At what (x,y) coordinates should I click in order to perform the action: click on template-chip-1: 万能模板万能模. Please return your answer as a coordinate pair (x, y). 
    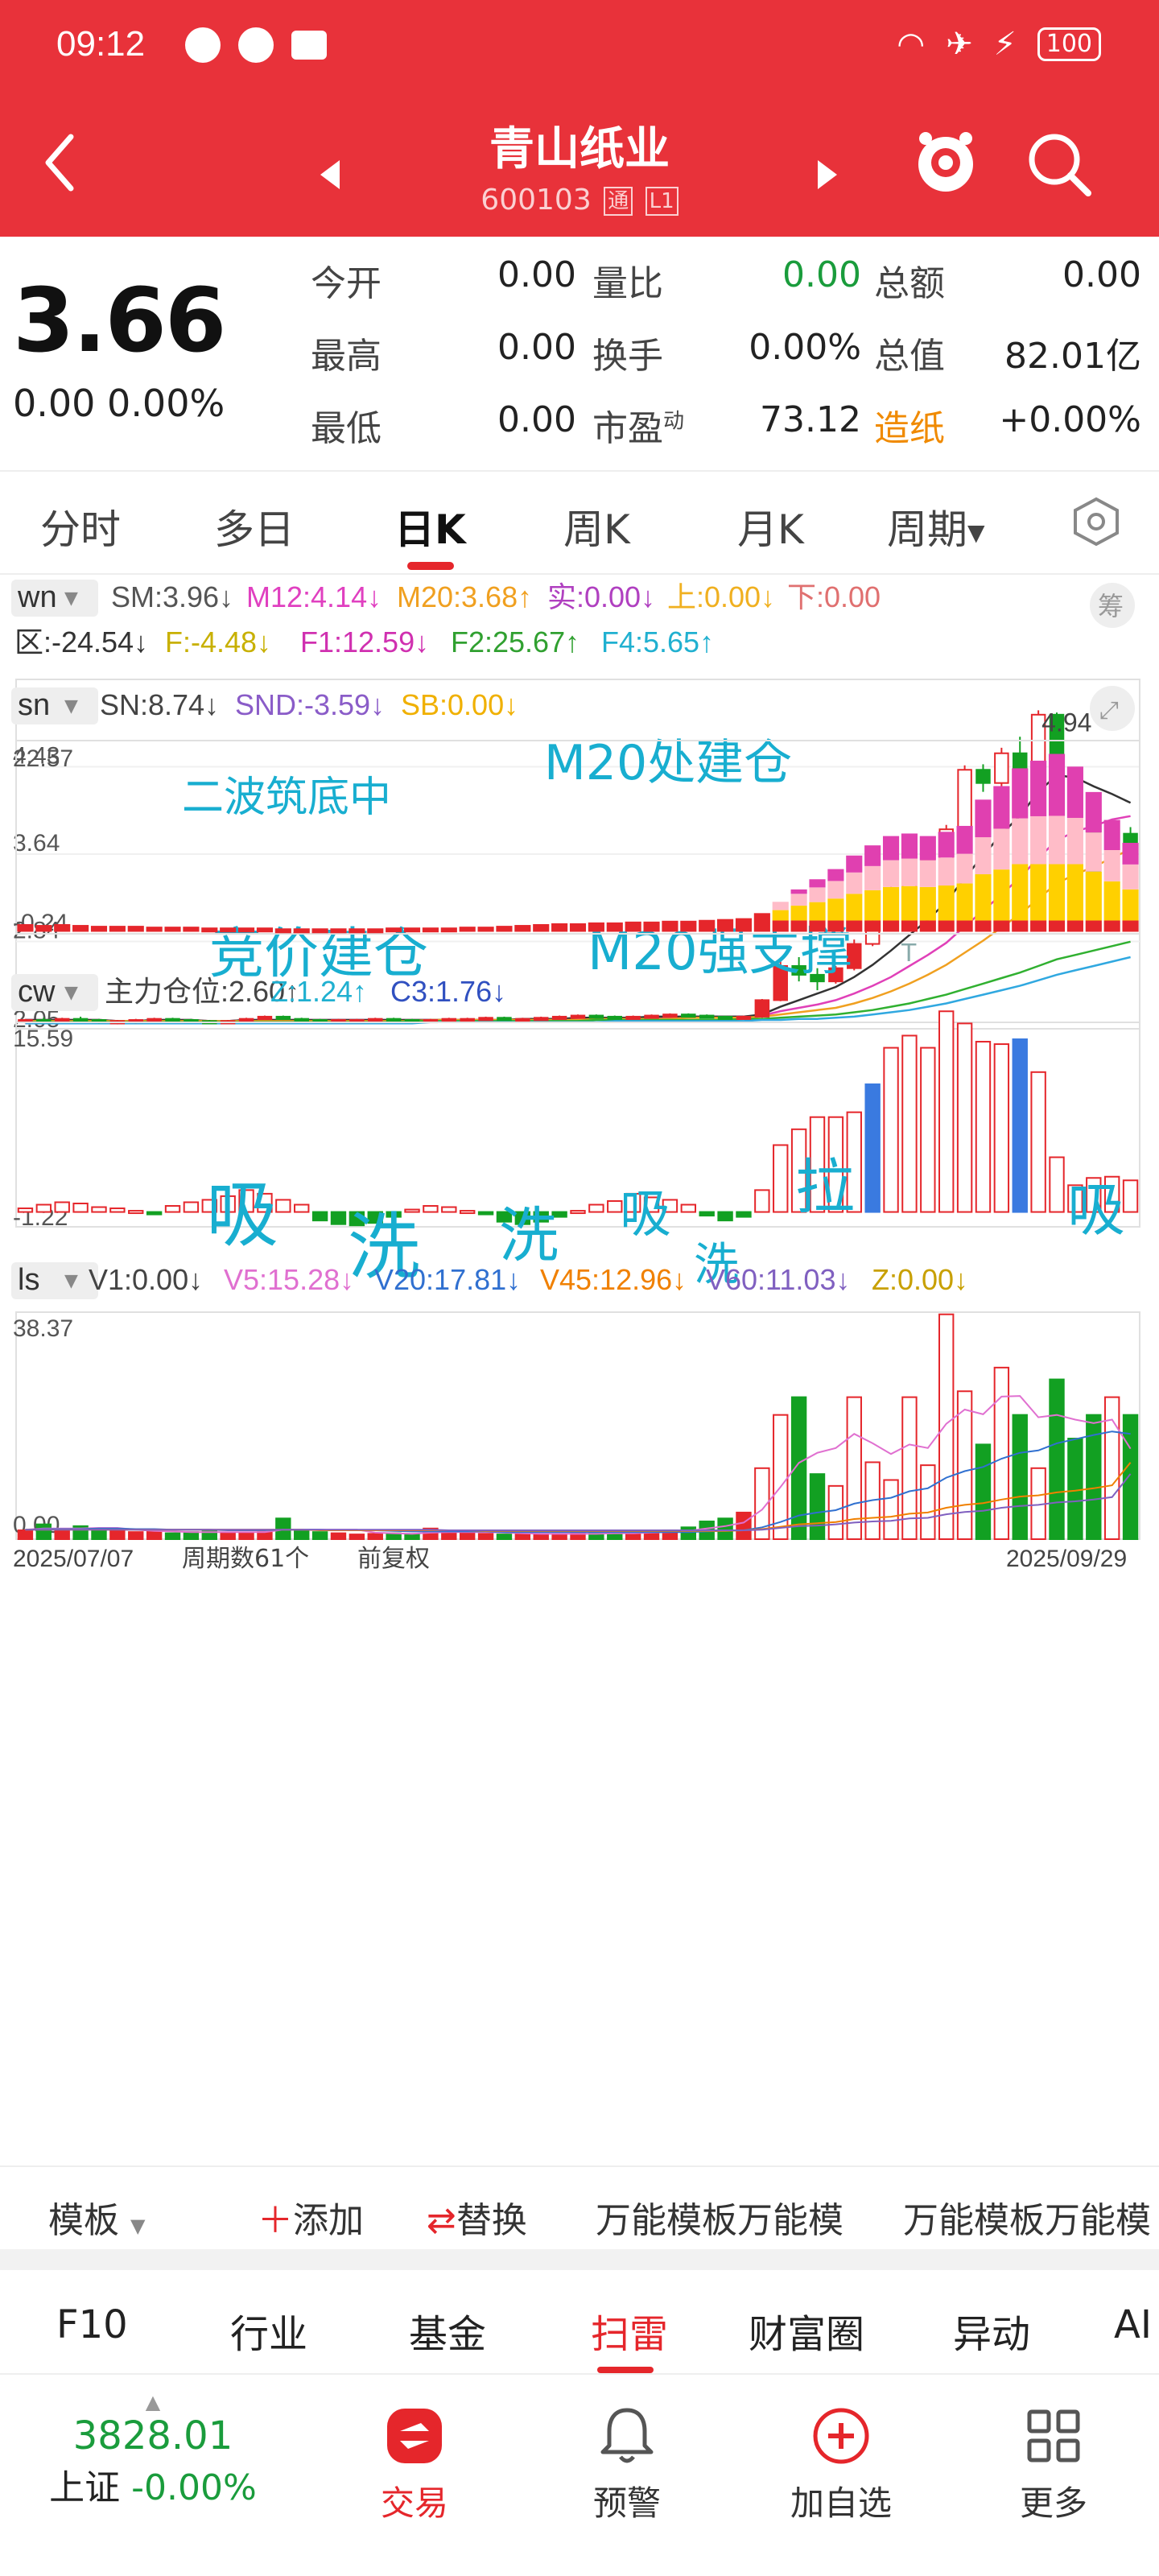
    Looking at the image, I should click on (719, 2220).